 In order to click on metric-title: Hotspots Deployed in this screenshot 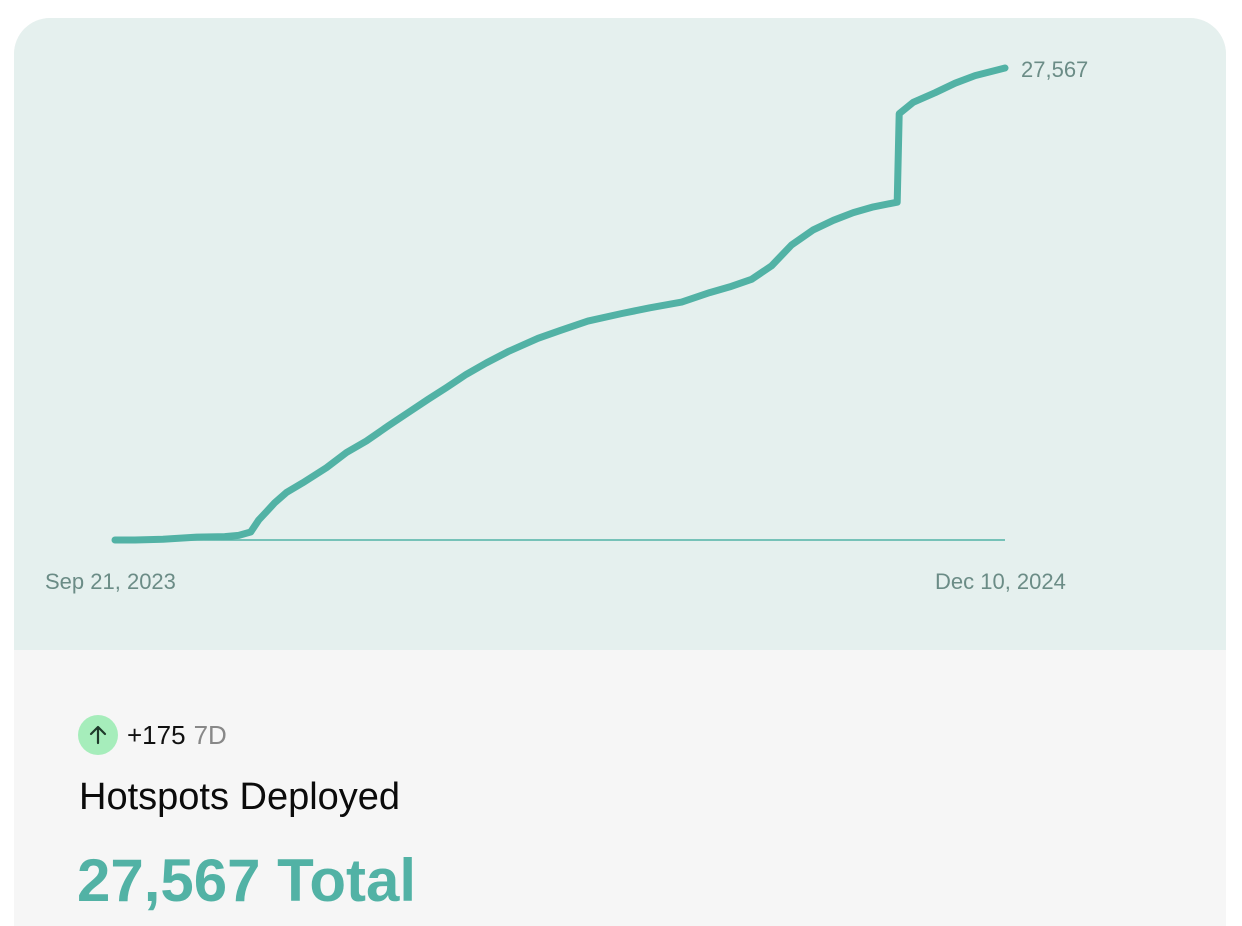, I will do `click(240, 797)`.